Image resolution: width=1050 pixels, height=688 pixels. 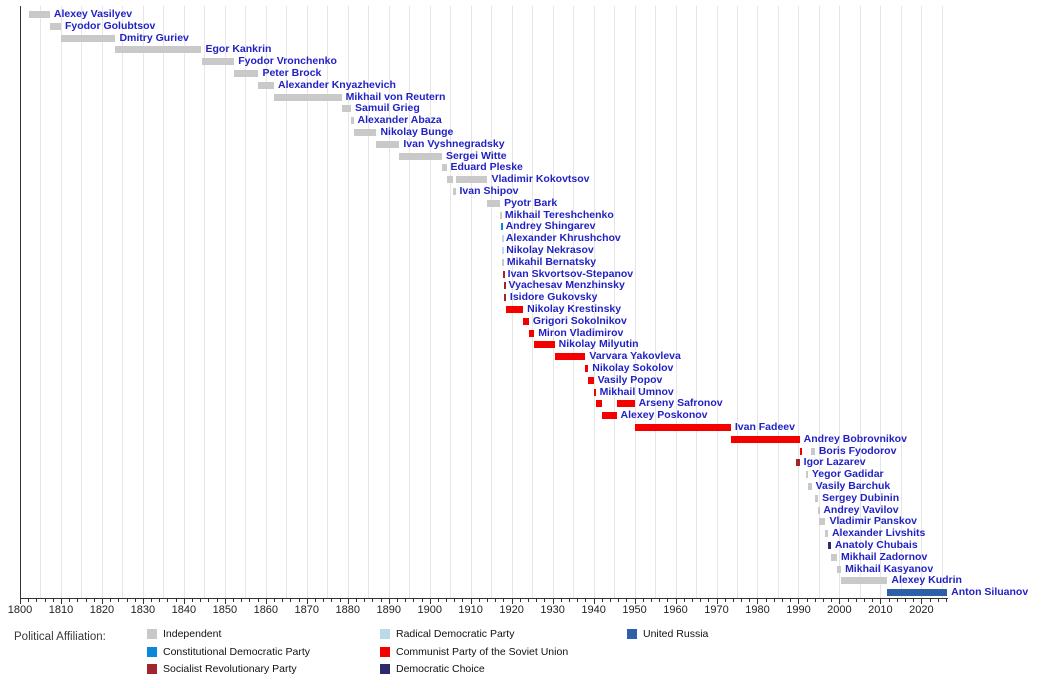 I want to click on person-name: Alexander Khrushchov, so click(x=563, y=238).